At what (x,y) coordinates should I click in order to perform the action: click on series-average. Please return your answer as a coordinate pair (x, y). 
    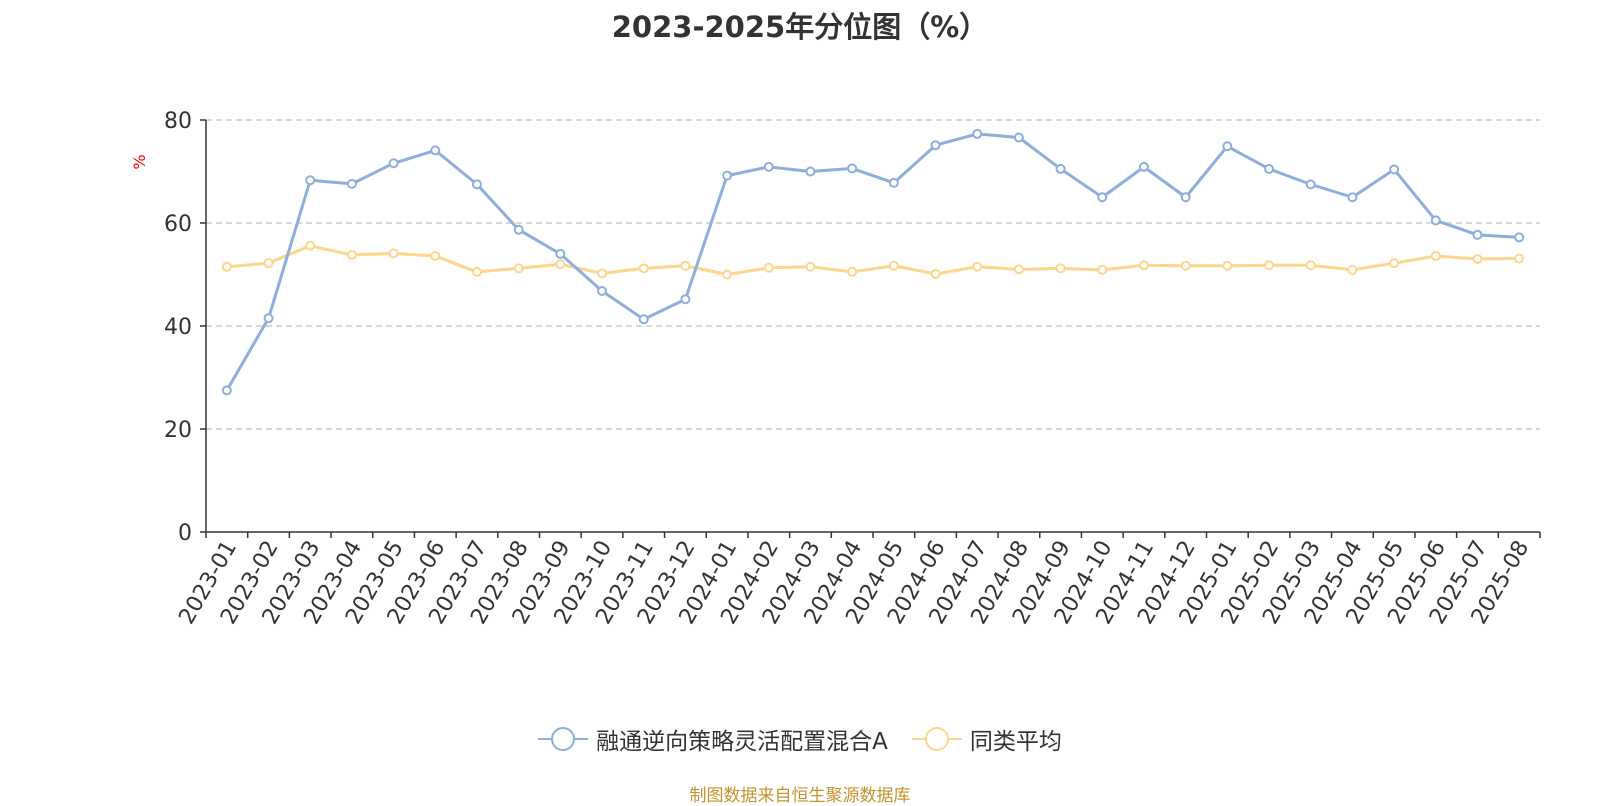
    Looking at the image, I should click on (873, 260).